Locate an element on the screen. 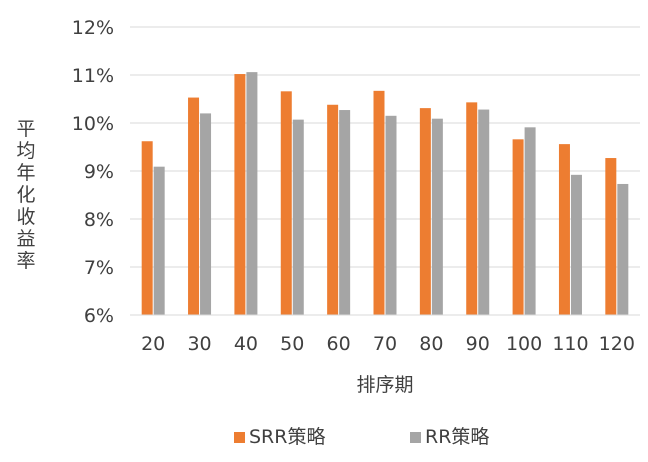 This screenshot has width=648, height=462. legend-swatch-rr is located at coordinates (415, 437).